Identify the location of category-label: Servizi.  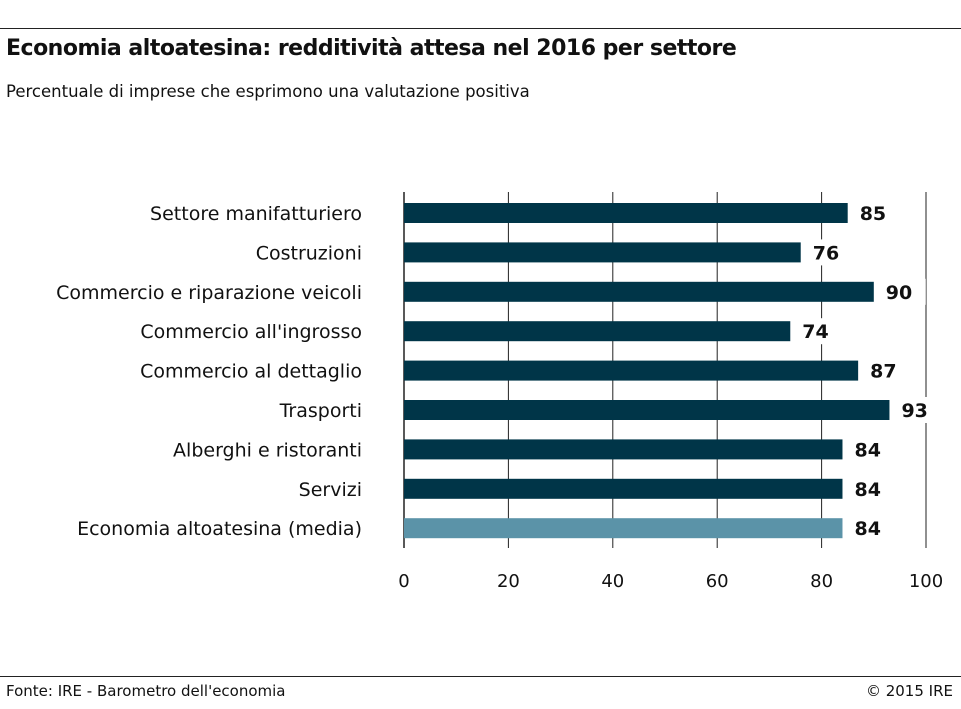
(330, 490).